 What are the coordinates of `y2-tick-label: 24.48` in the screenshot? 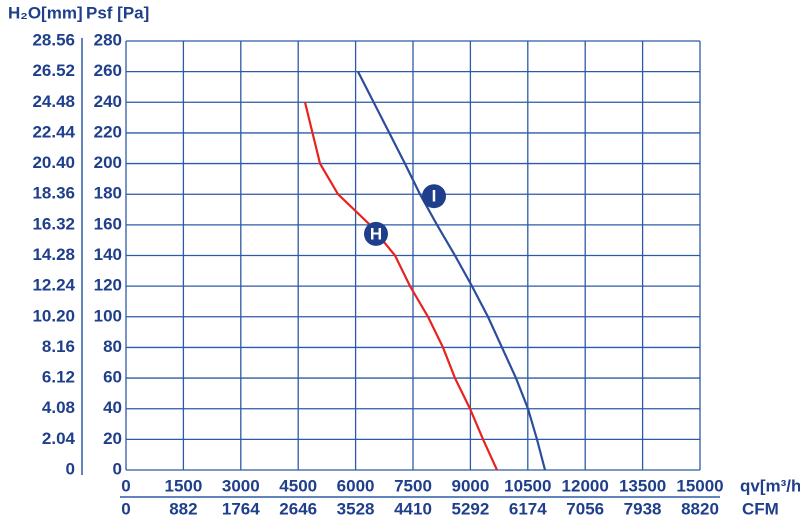 It's located at (53, 101).